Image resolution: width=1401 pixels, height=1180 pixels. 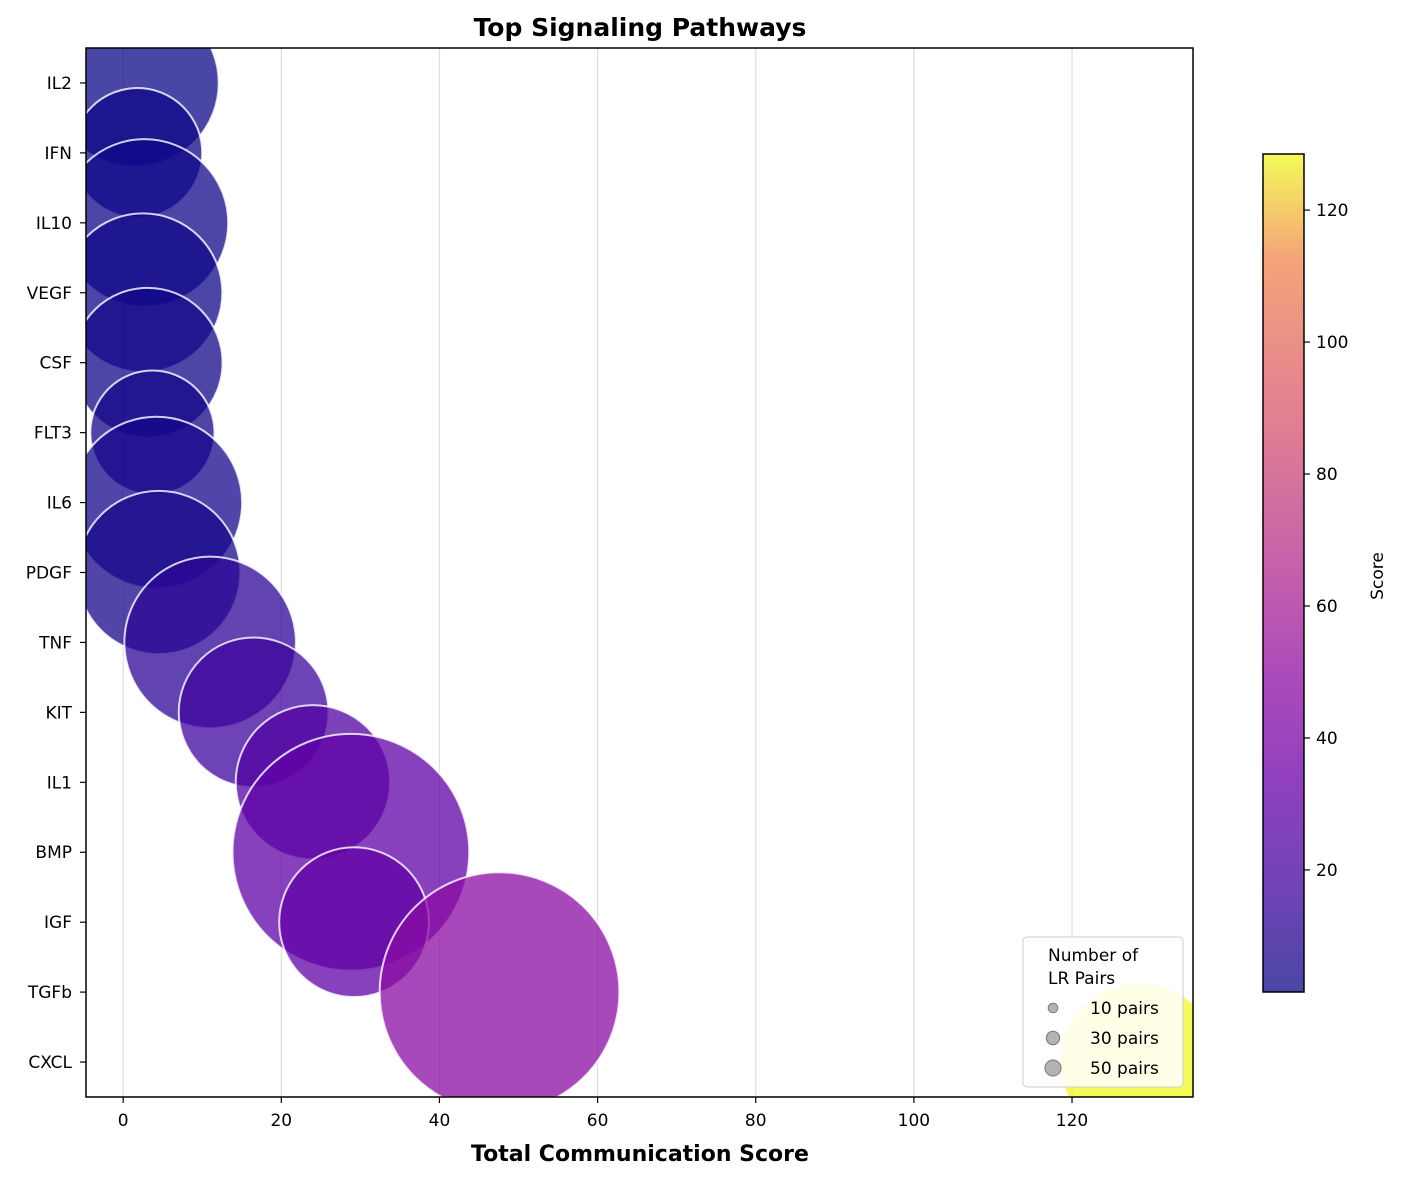 I want to click on colorbar, so click(x=1283, y=573).